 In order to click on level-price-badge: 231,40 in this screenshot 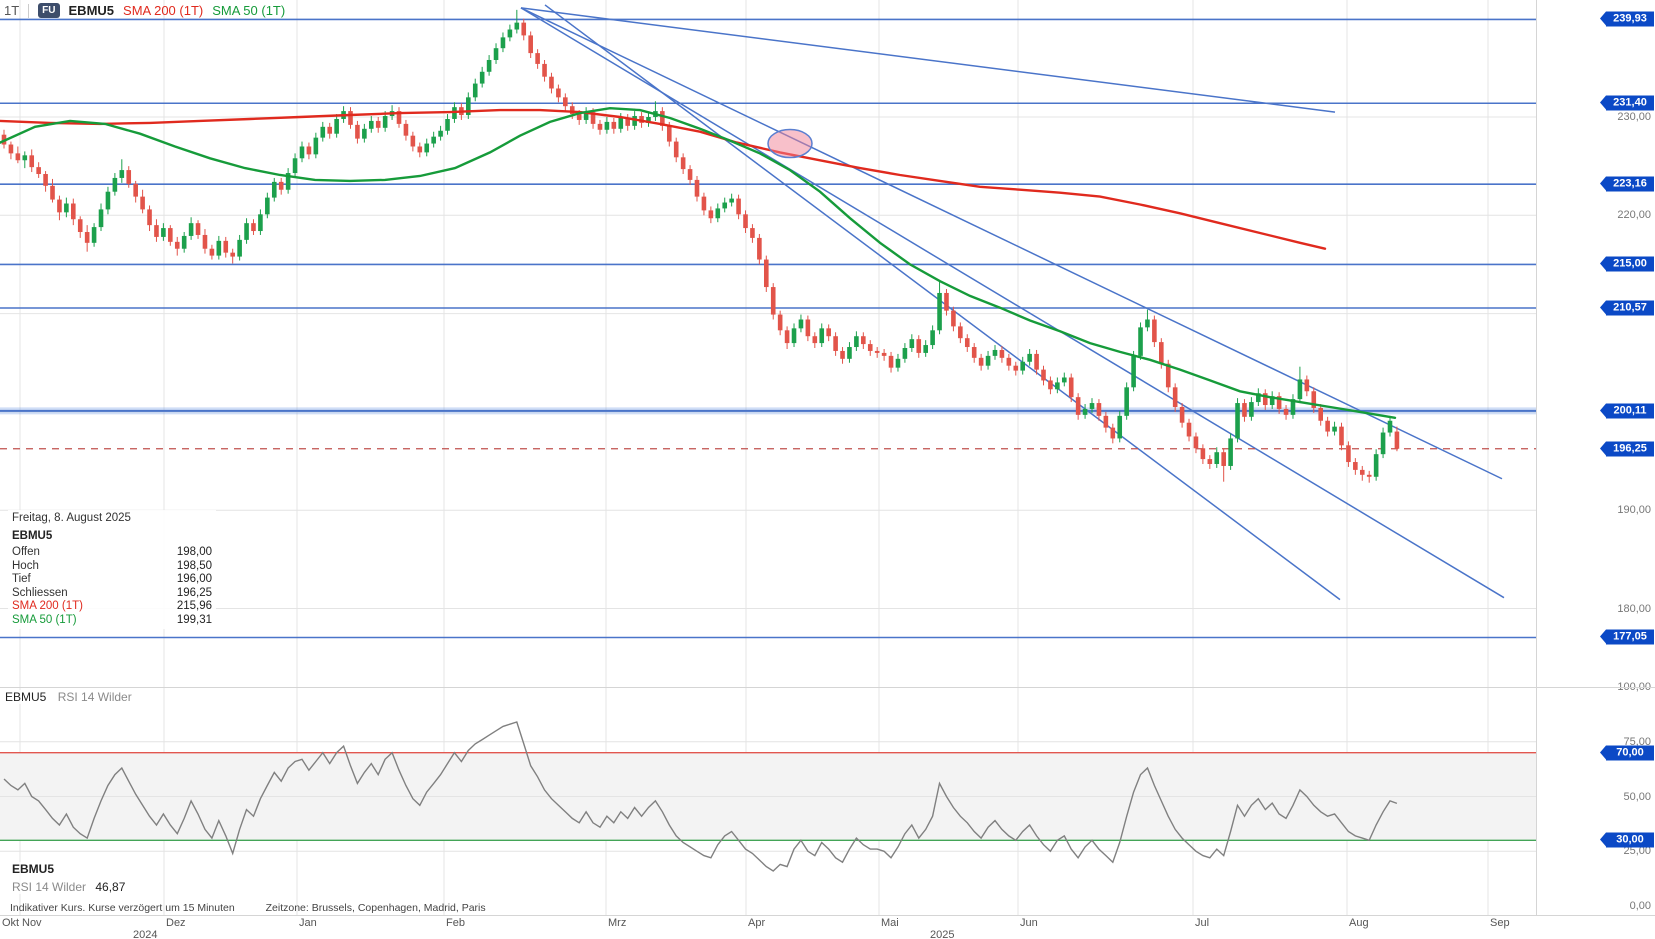, I will do `click(1627, 103)`.